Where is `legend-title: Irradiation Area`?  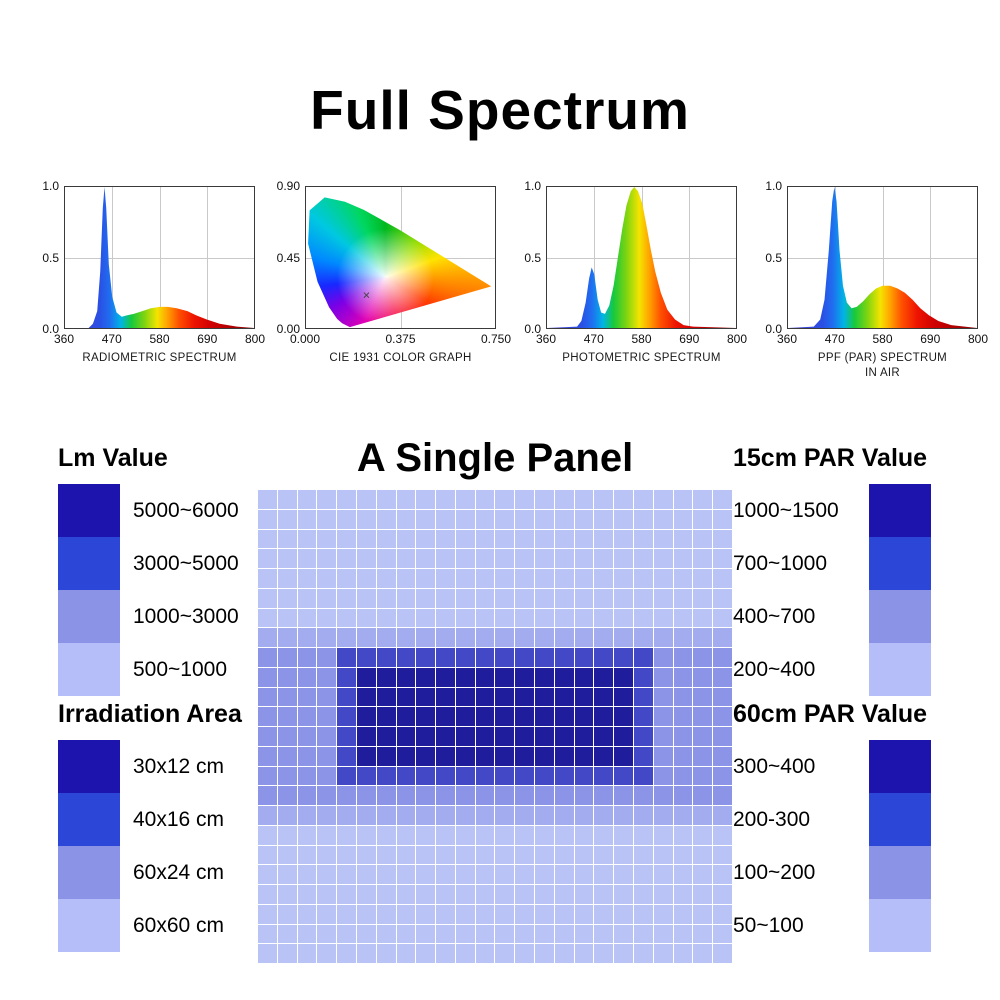
legend-title: Irradiation Area is located at coordinates (150, 714).